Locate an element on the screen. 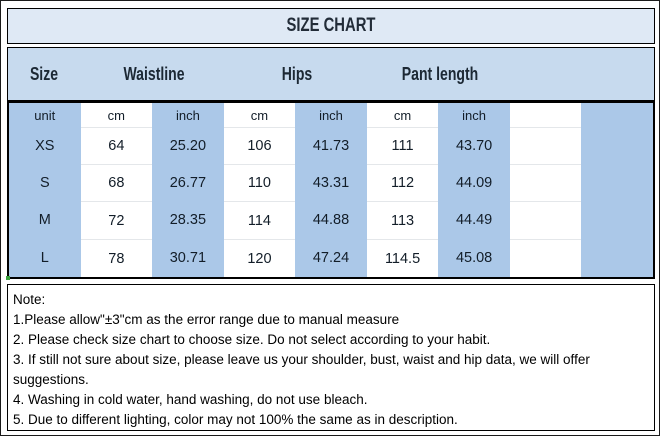 Image resolution: width=660 pixels, height=436 pixels. value-cell: 41.73 is located at coordinates (331, 145).